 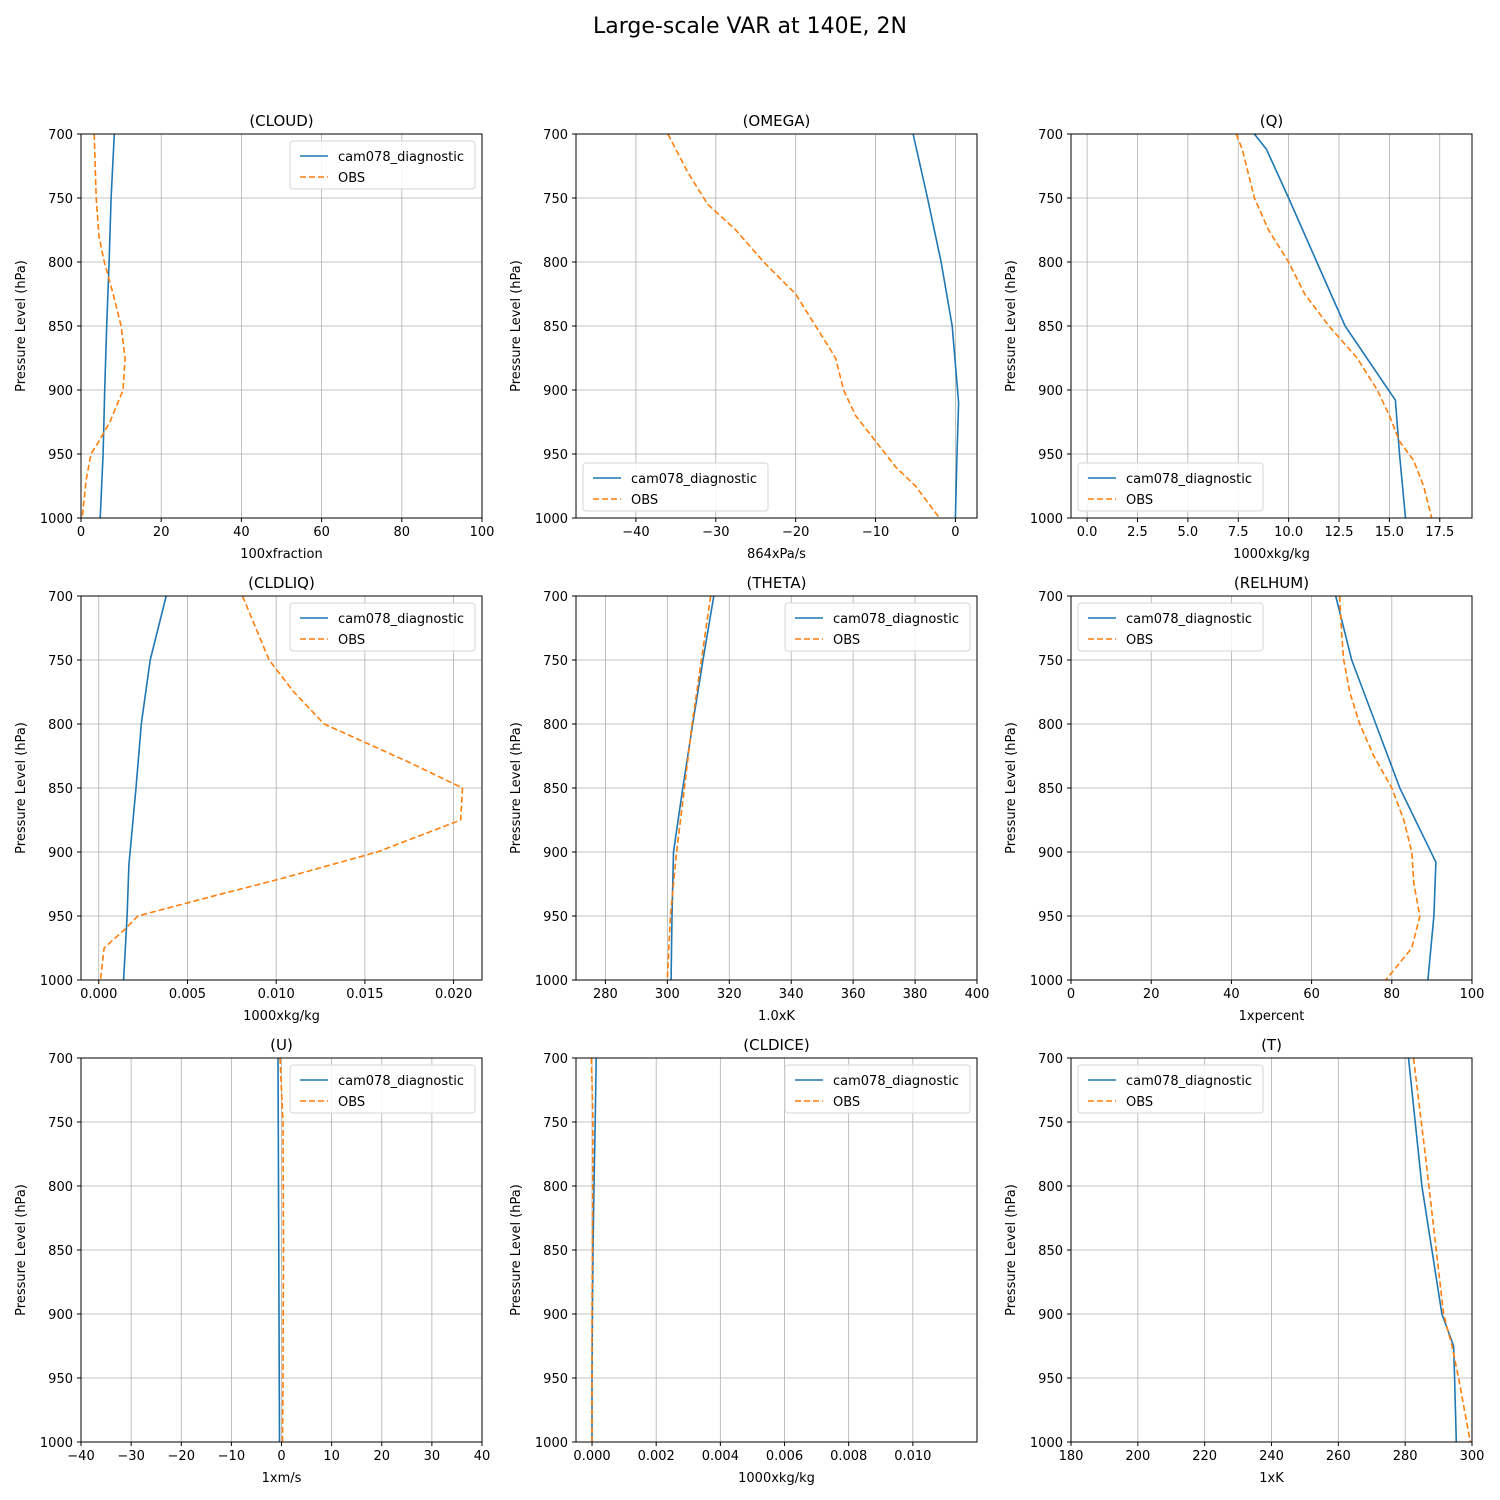 What do you see at coordinates (784, 1456) in the screenshot?
I see `x-tick-label: 0.006` at bounding box center [784, 1456].